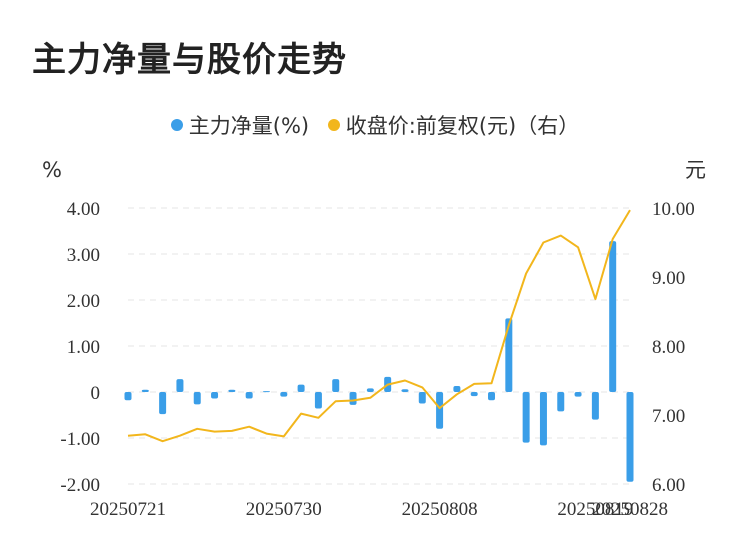 This screenshot has width=750, height=558. Describe the element at coordinates (83, 347) in the screenshot. I see `y-left-tick-label: 1.00` at that location.